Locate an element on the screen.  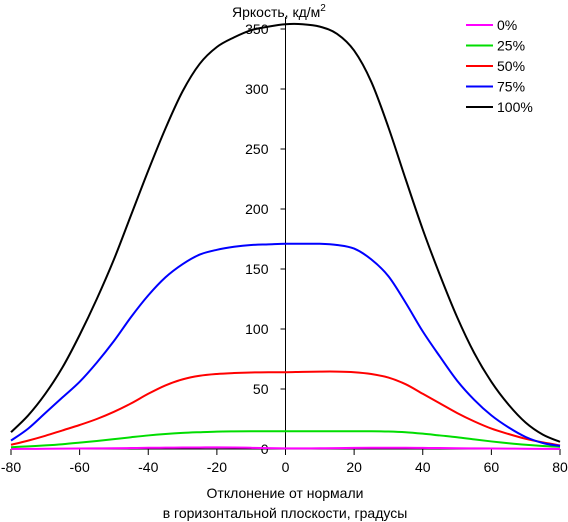
x-tick-label: 0 is located at coordinates (286, 467).